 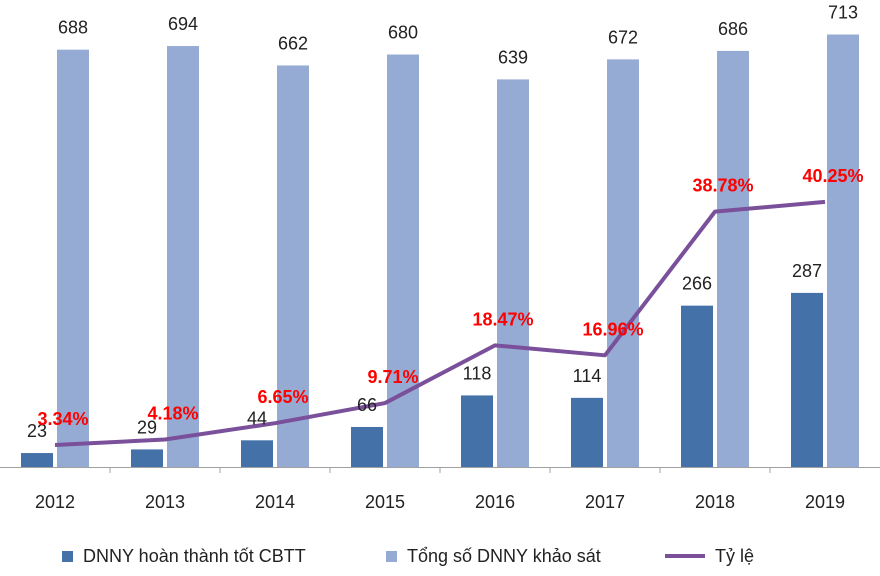 What do you see at coordinates (440, 489) in the screenshot?
I see `x-axis: 2012 2013 2014 2015 2016 2017 2018 2019` at bounding box center [440, 489].